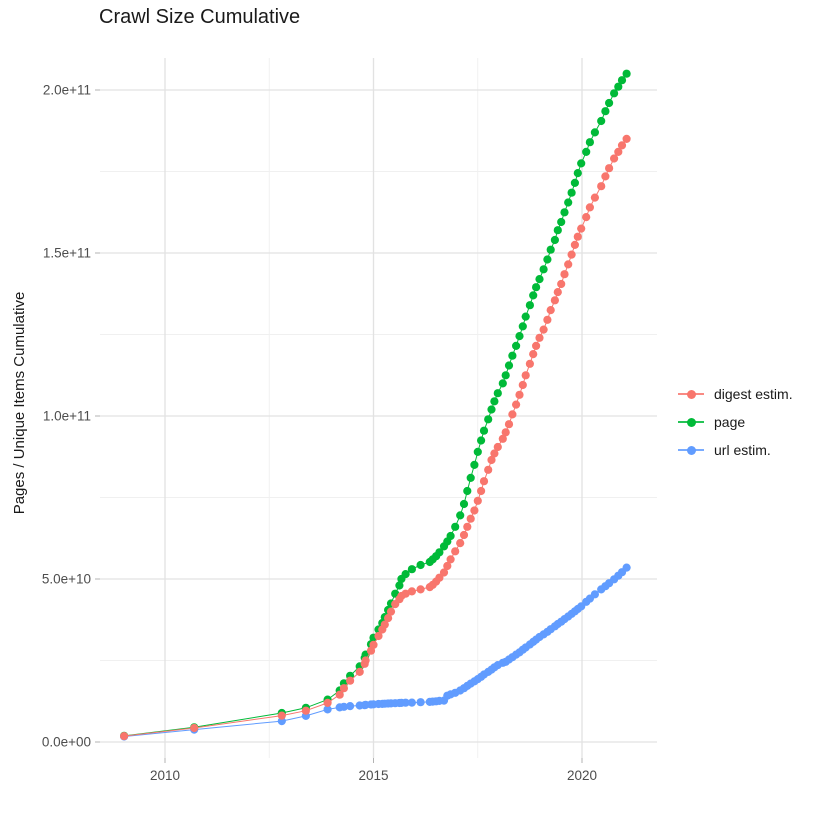 The width and height of the screenshot is (826, 827). I want to click on legend-key-url-icon, so click(691, 450).